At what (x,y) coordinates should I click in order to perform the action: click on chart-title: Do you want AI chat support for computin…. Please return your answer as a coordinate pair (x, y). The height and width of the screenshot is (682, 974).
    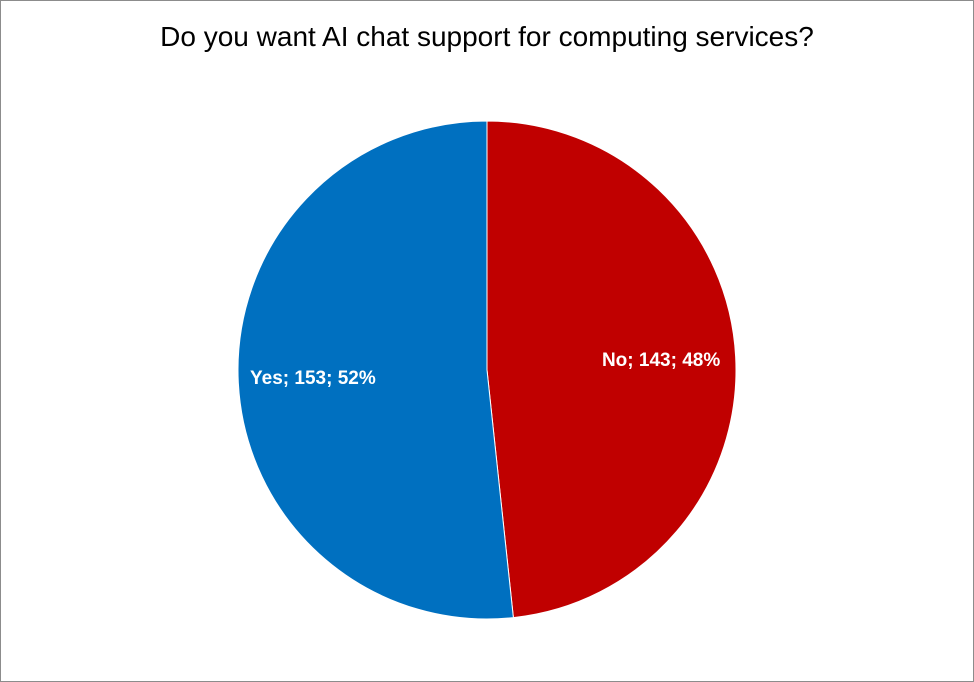
    Looking at the image, I should click on (487, 36).